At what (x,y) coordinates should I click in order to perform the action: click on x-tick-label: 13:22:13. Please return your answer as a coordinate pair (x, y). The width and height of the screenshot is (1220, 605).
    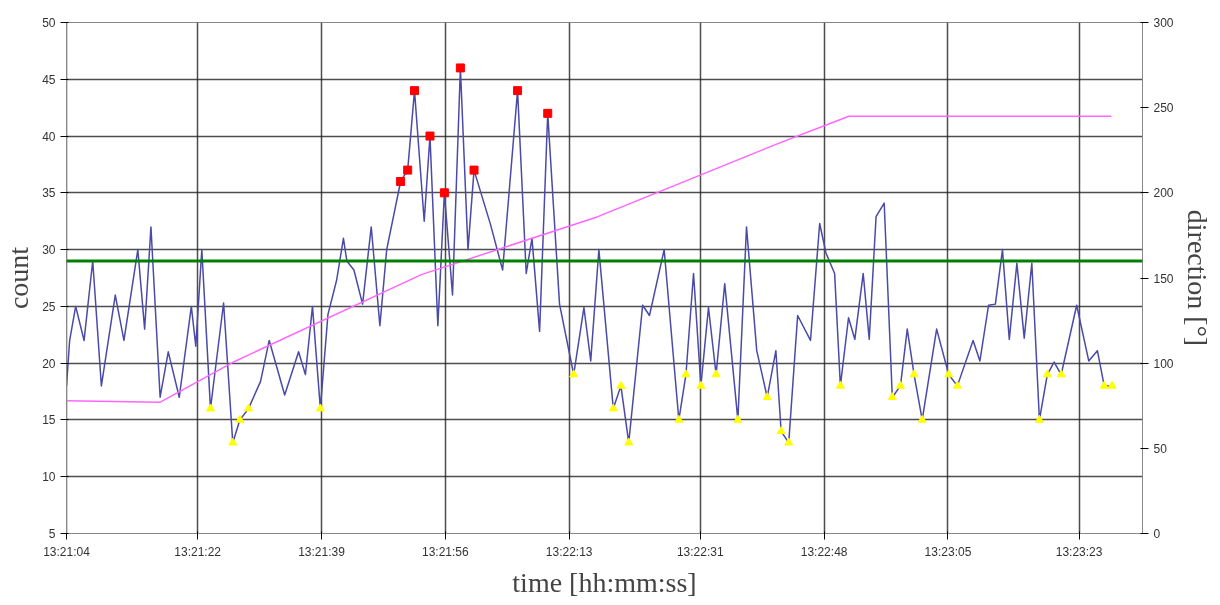
    Looking at the image, I should click on (569, 551).